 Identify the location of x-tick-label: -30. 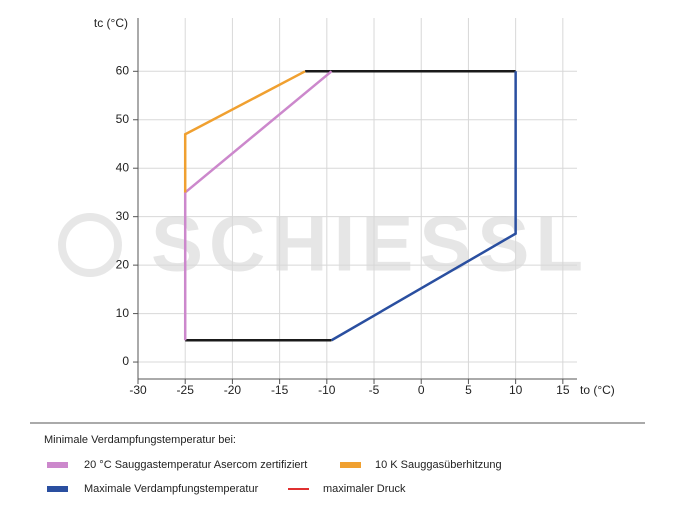
(138, 390).